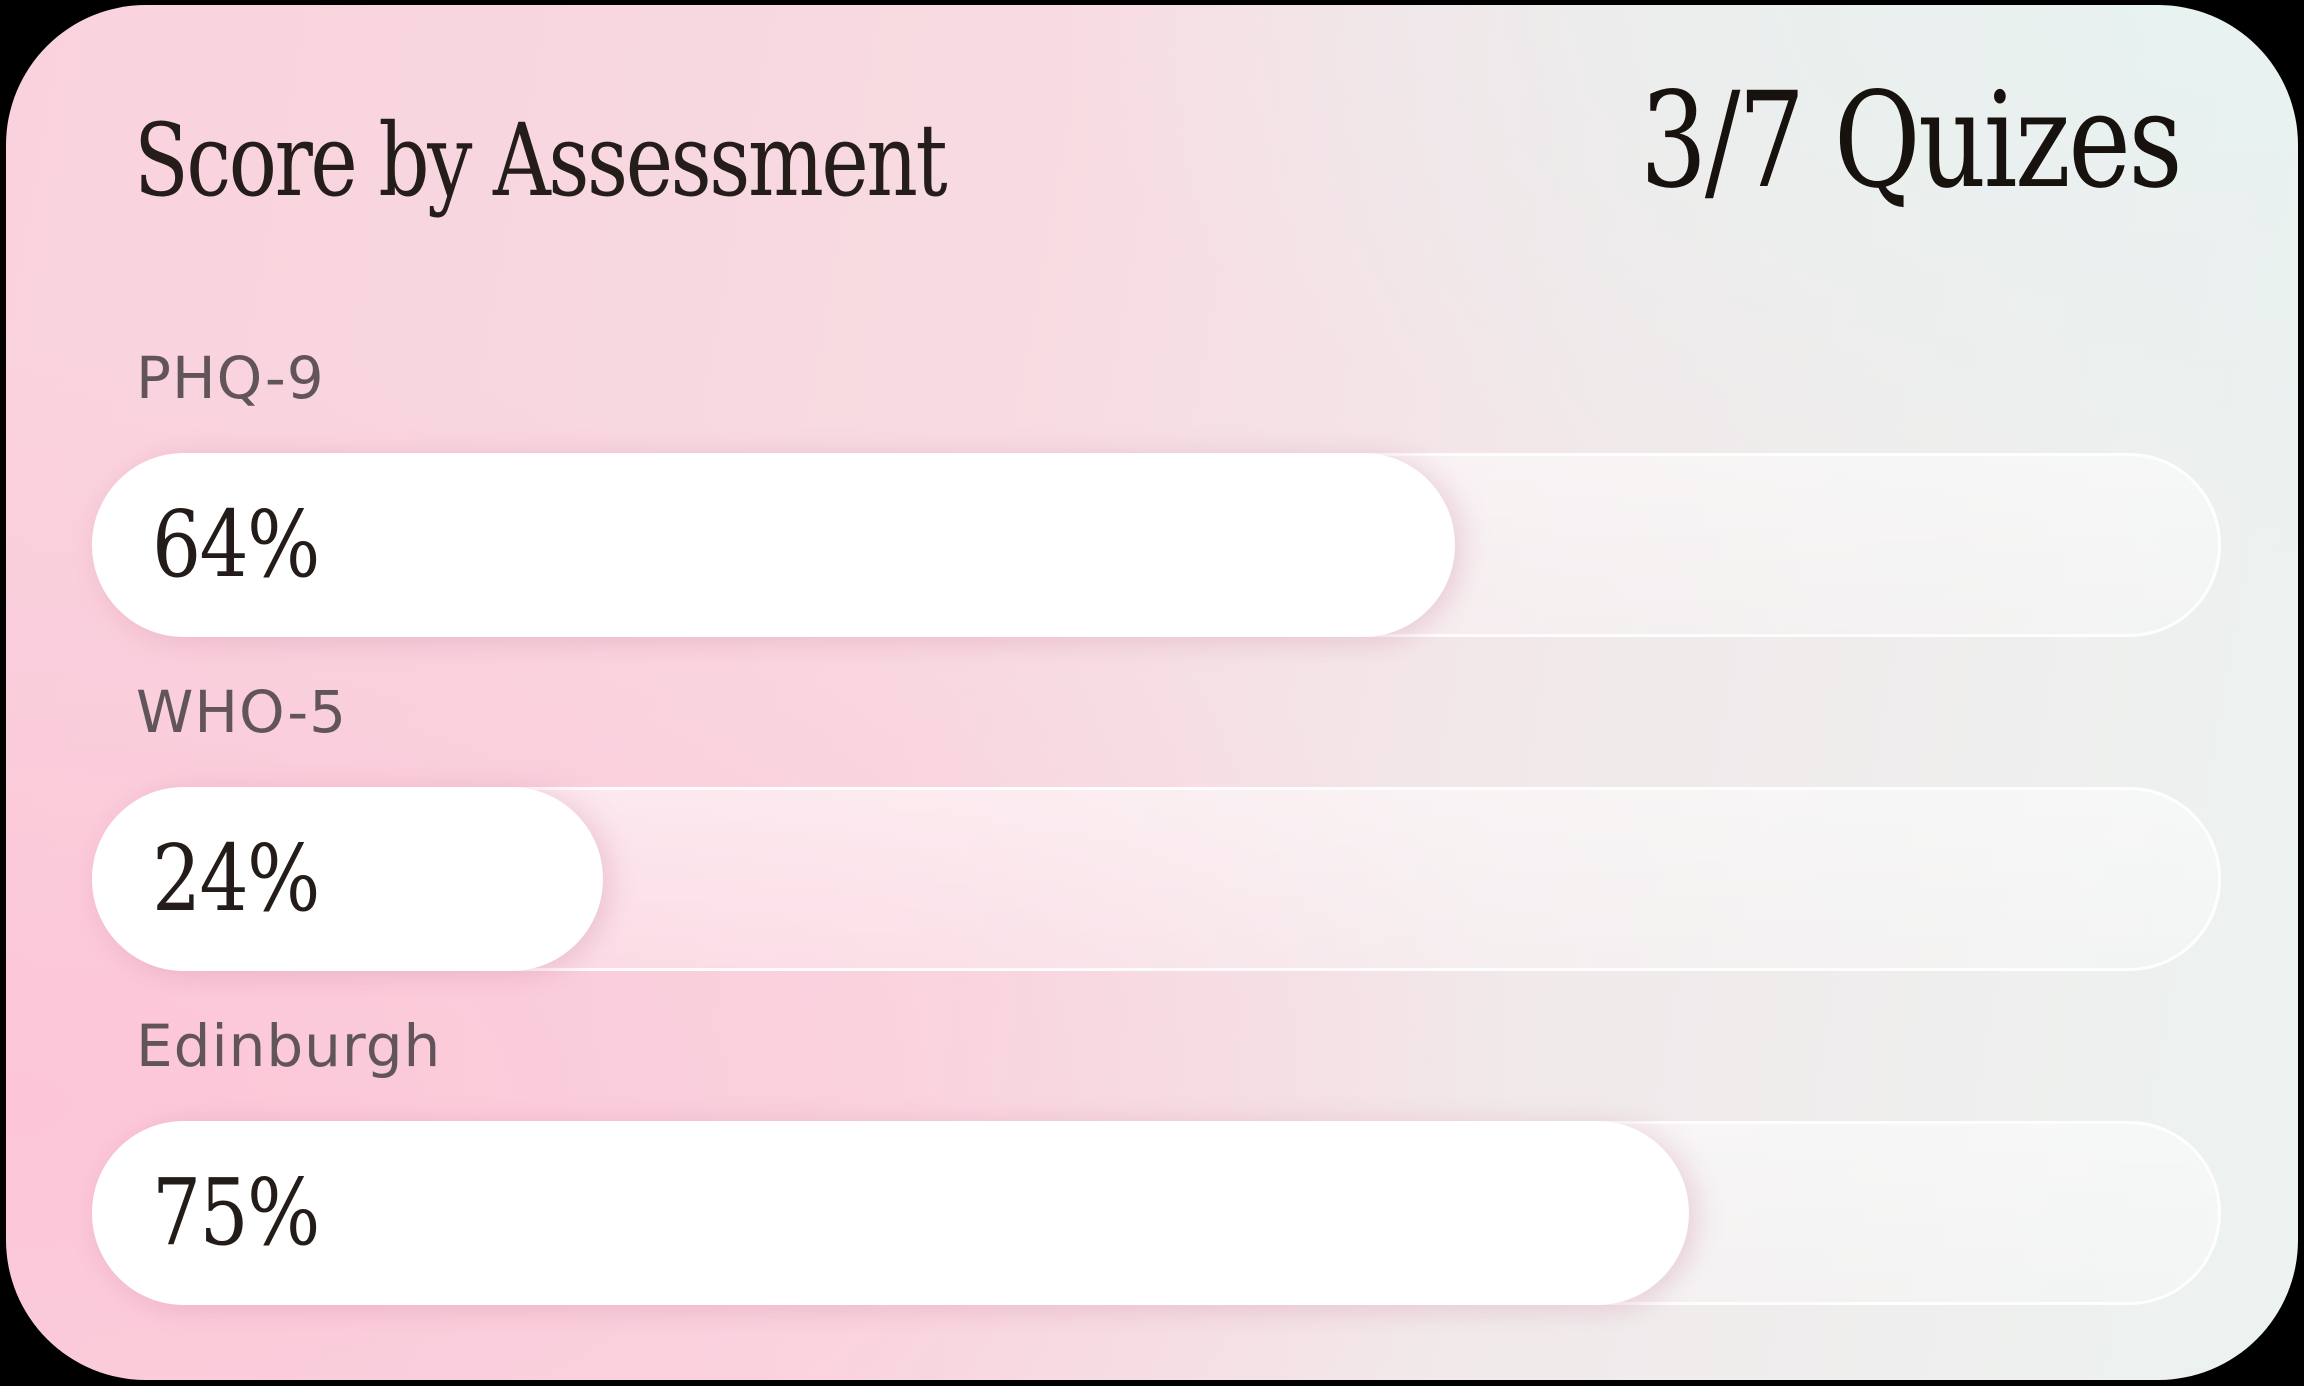  What do you see at coordinates (347, 879) in the screenshot?
I see `progress-fill-who5: 24%` at bounding box center [347, 879].